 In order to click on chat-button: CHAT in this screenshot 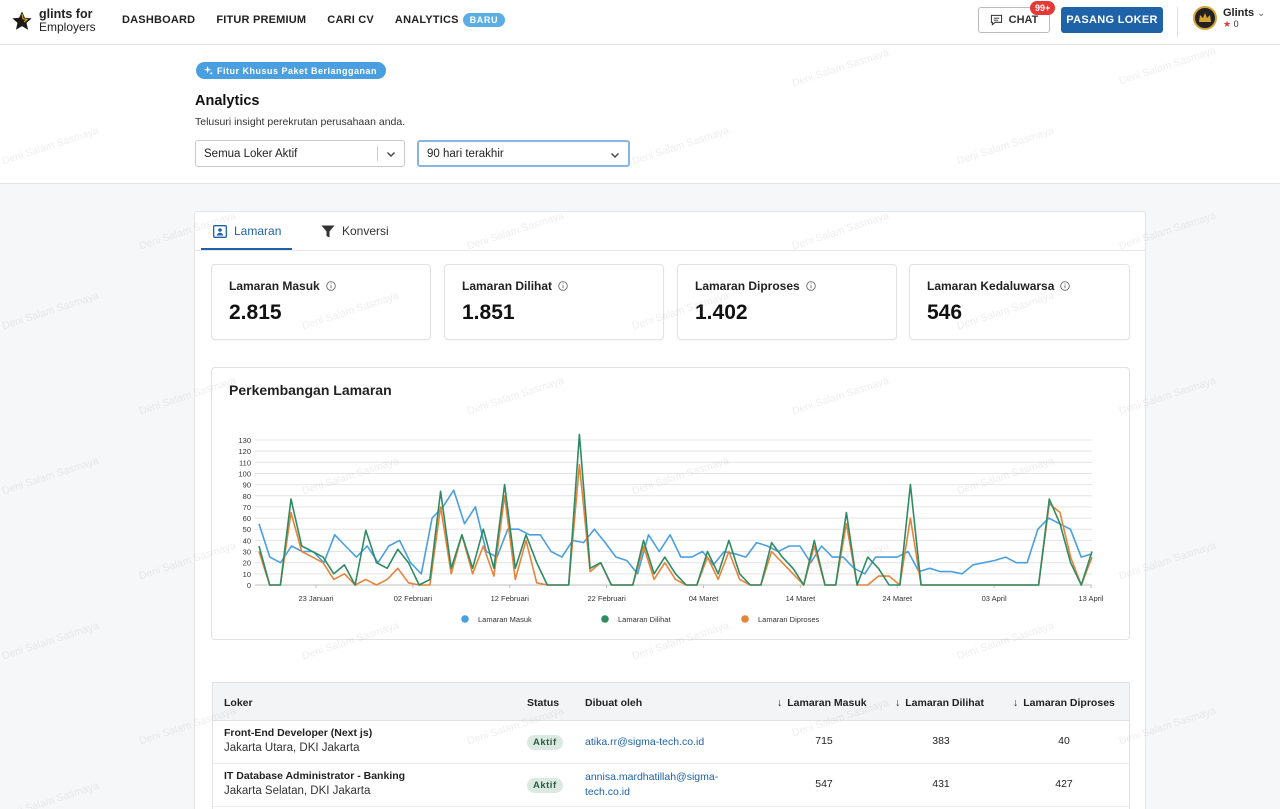, I will do `click(1014, 20)`.